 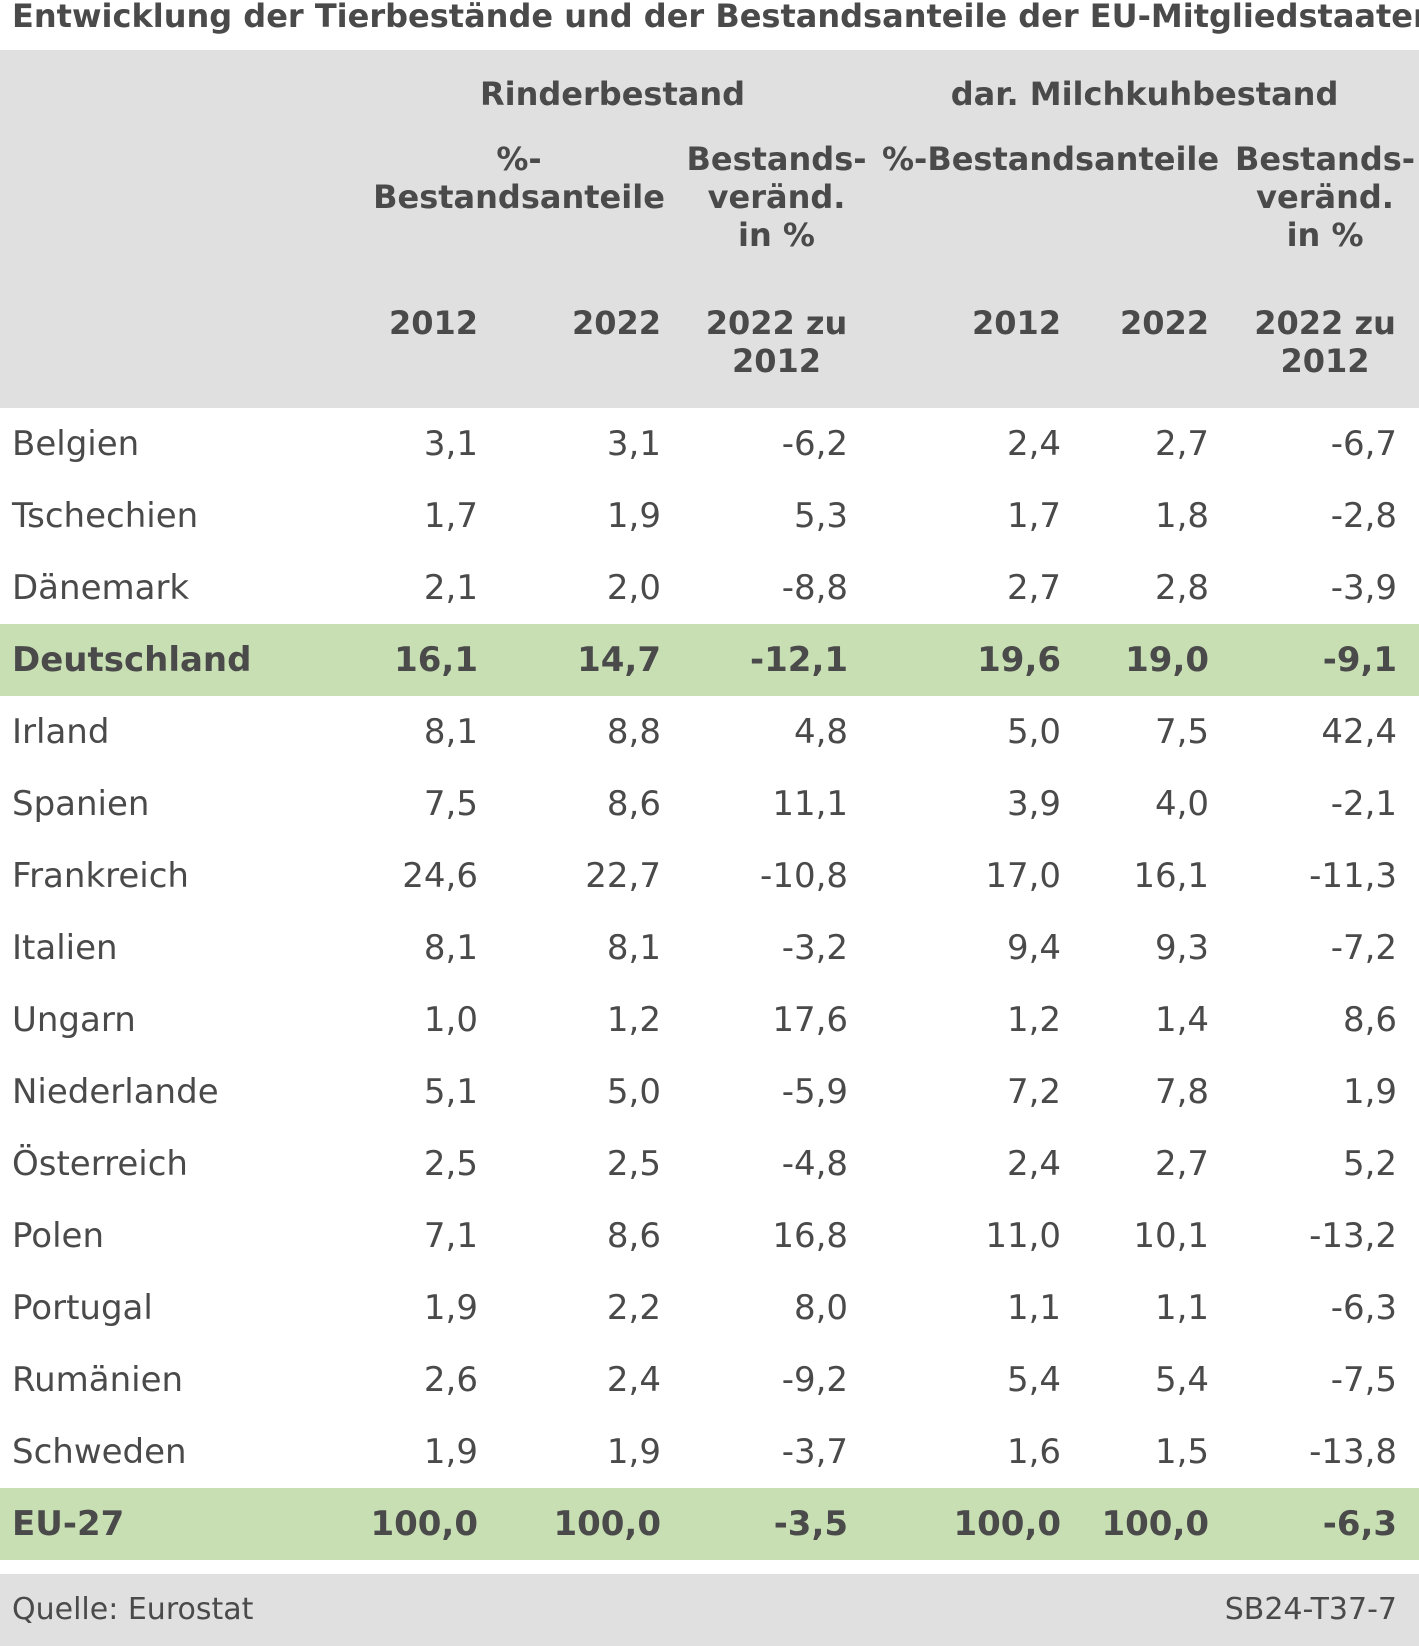 What do you see at coordinates (709, 1610) in the screenshot?
I see `table-footer: Quelle: Eurostat SB24-T37-7` at bounding box center [709, 1610].